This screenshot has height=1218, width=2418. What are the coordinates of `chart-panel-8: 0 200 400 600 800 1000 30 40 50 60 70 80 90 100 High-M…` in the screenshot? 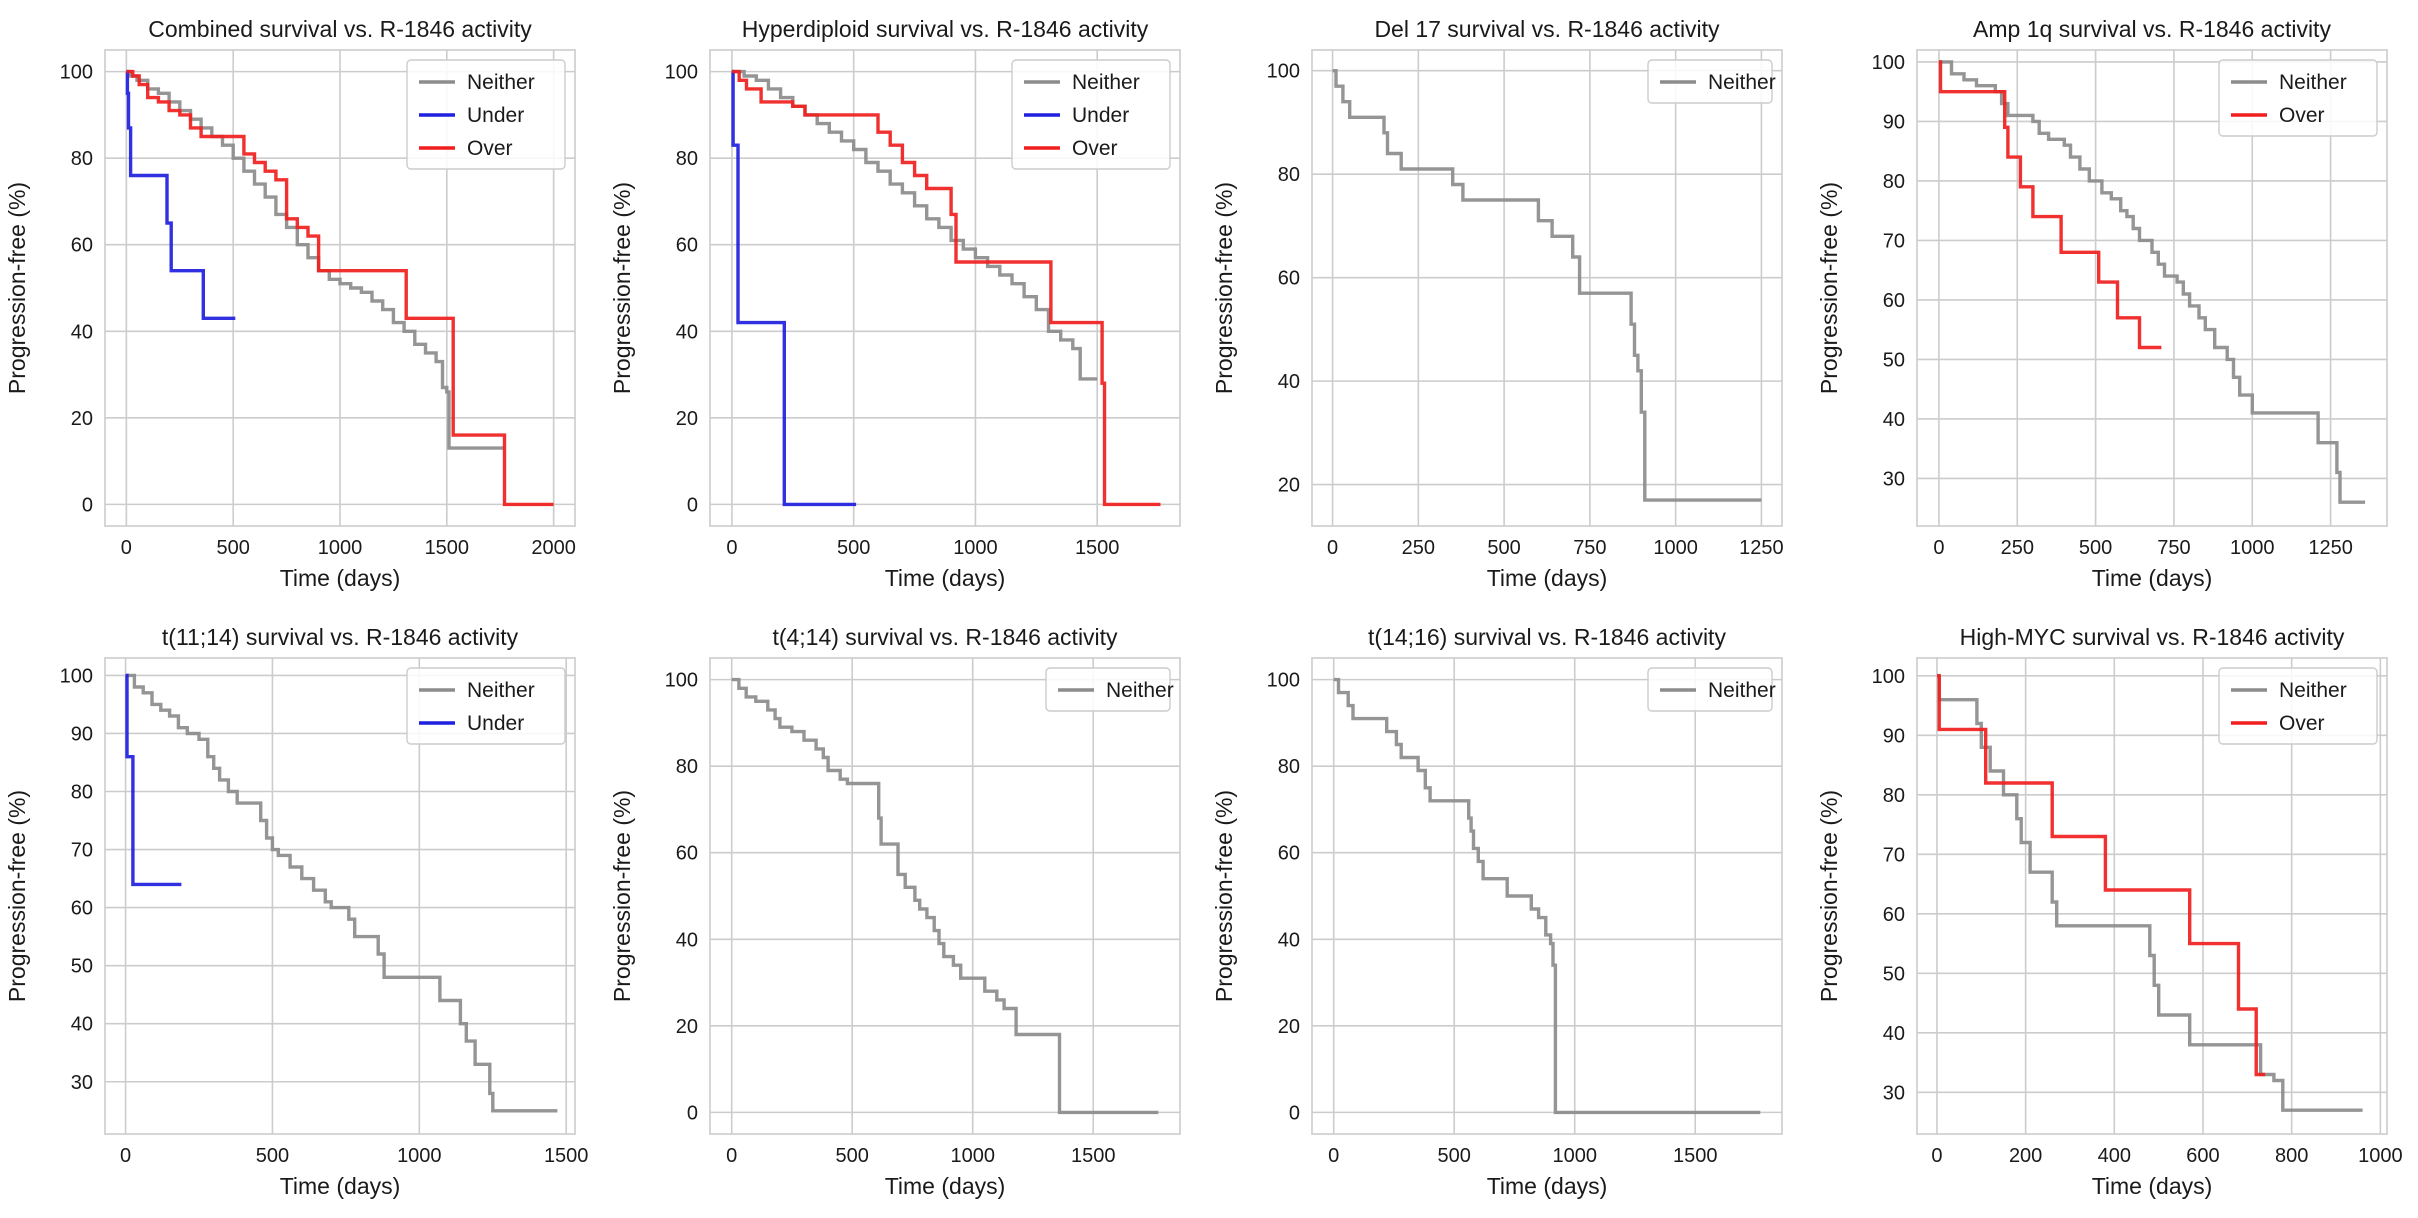 It's located at (2109, 911).